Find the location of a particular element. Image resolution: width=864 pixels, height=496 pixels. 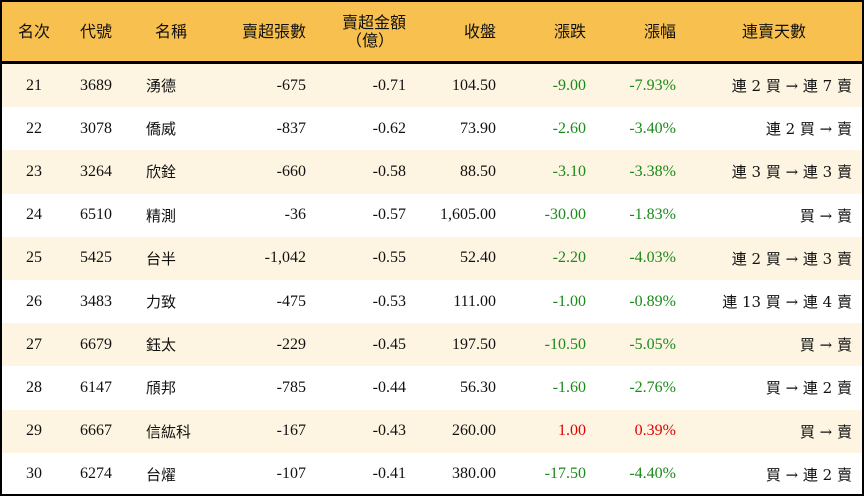

change-cell: -10.50 is located at coordinates (551, 345).